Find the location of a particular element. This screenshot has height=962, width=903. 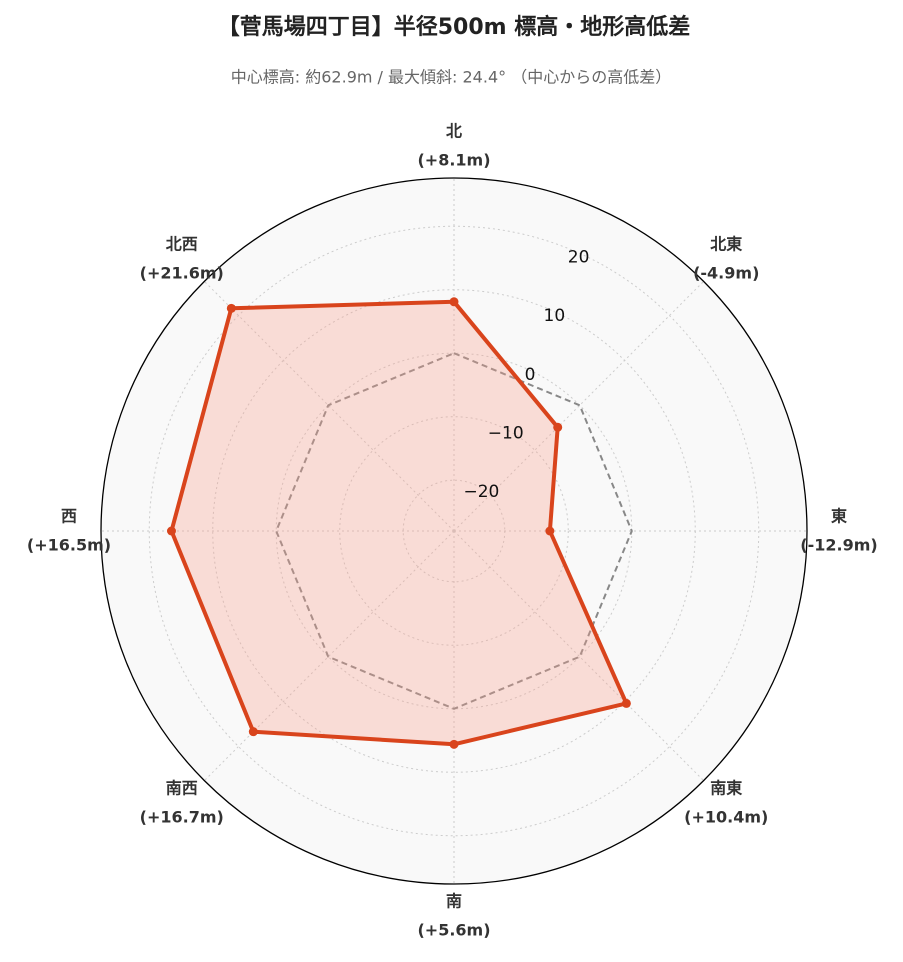

category-value-label: (+16.7m) is located at coordinates (182, 817).